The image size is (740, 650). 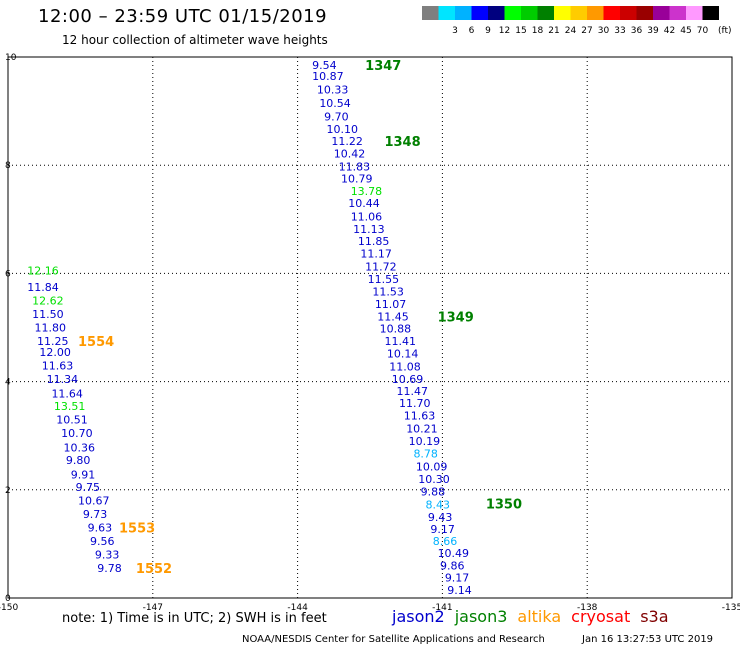 I want to click on y-tick-label: 4, so click(x=8, y=383).